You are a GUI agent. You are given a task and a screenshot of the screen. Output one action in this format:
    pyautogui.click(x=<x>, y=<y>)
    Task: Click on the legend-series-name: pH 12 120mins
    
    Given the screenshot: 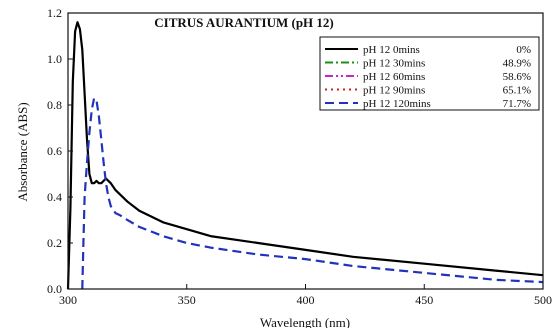 What is the action you would take?
    pyautogui.click(x=397, y=104)
    